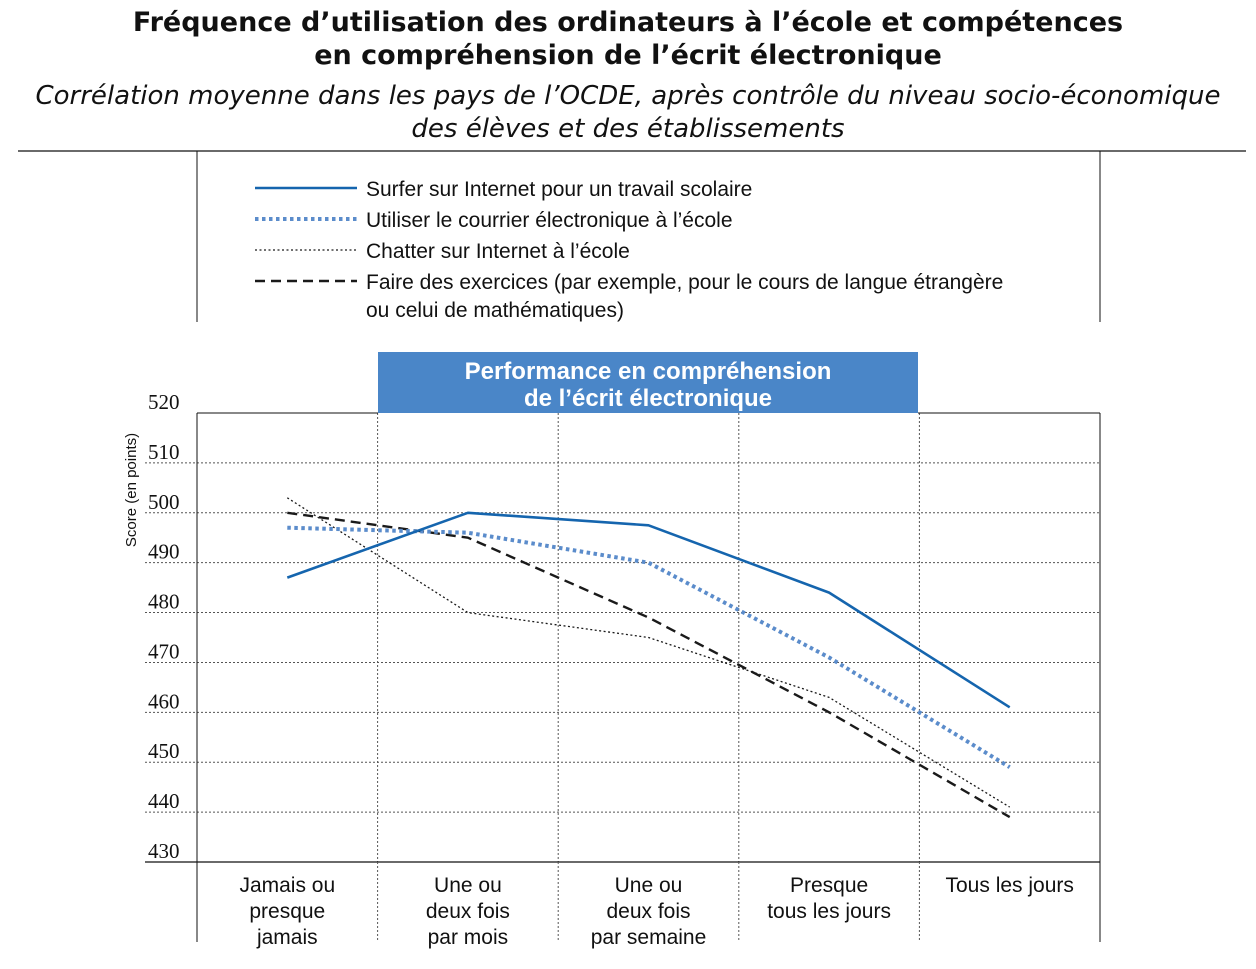 This screenshot has height=969, width=1256. I want to click on x-tick-label-3-line-3: par semaine, so click(649, 937).